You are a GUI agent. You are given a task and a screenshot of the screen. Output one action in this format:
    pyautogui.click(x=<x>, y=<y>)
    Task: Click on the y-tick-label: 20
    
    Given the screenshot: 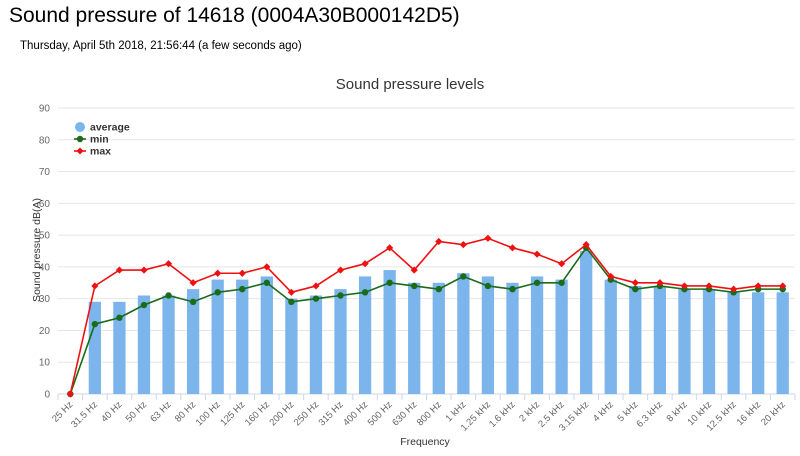 What is the action you would take?
    pyautogui.click(x=45, y=331)
    